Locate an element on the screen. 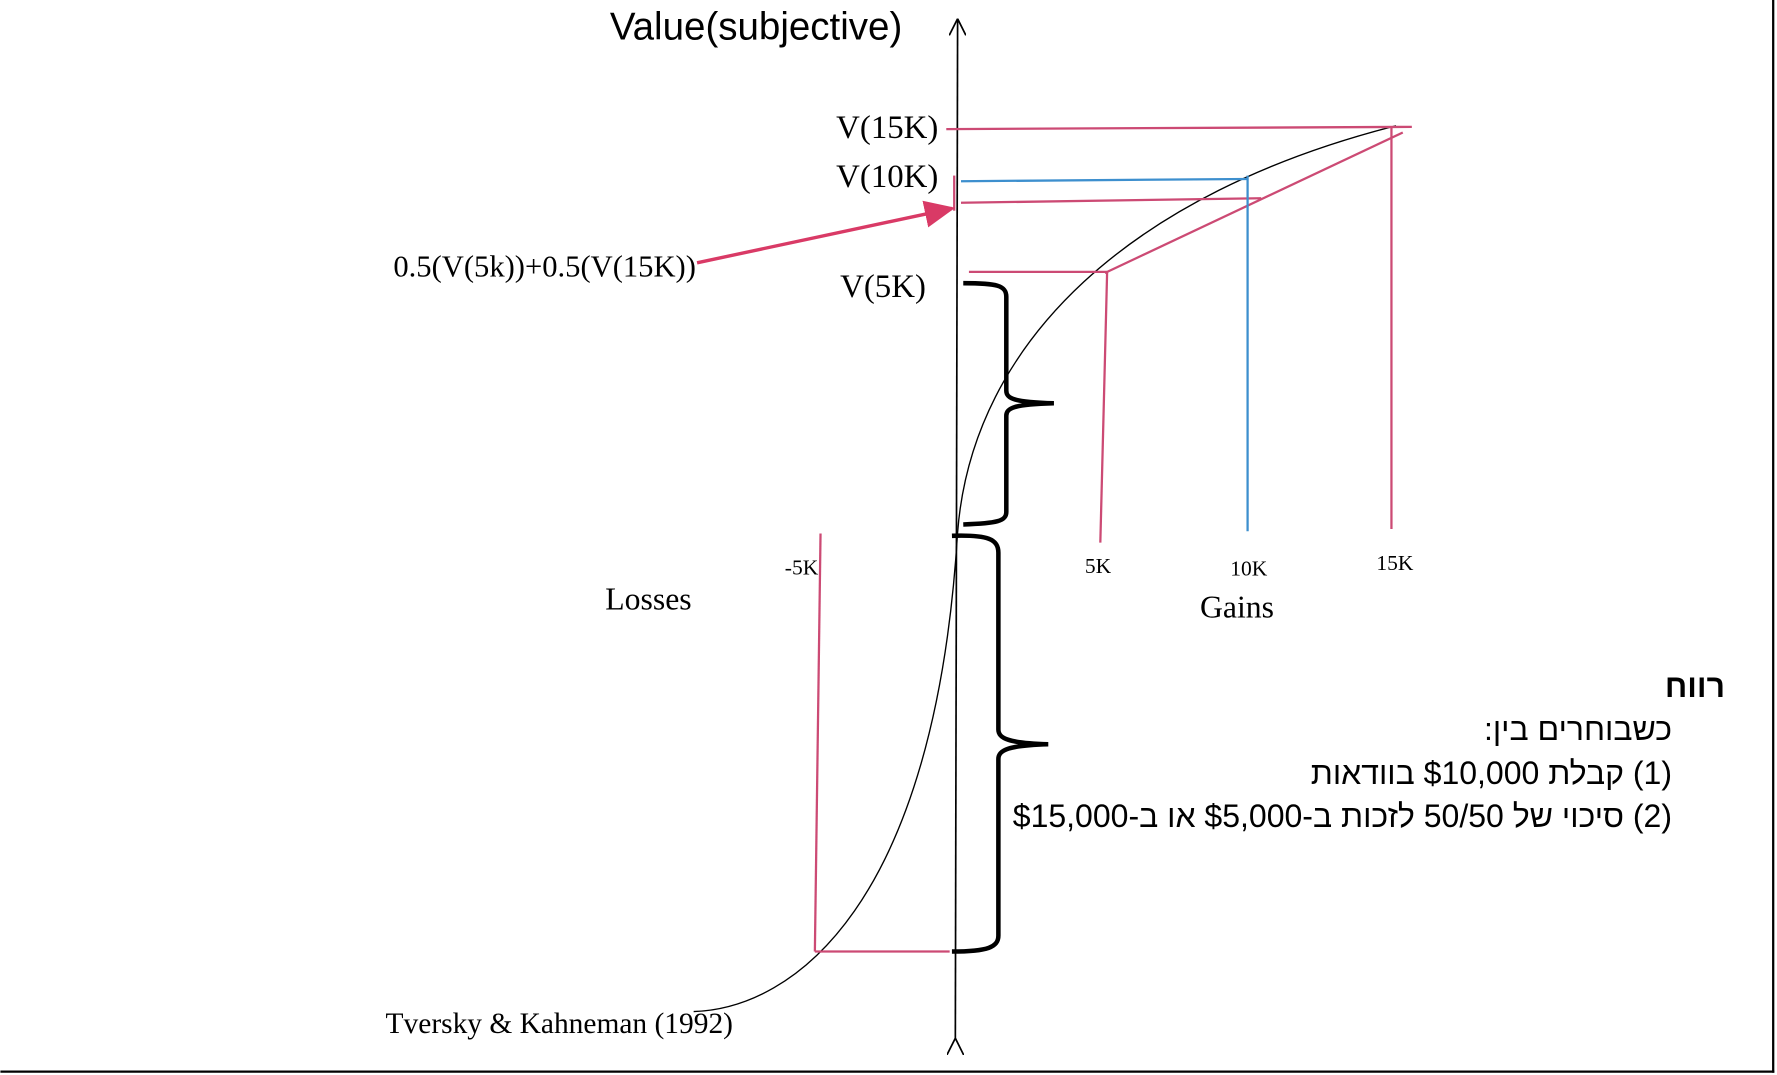 Image resolution: width=1777 pixels, height=1075 pixels. 5k-vertical-line is located at coordinates (1104, 407).